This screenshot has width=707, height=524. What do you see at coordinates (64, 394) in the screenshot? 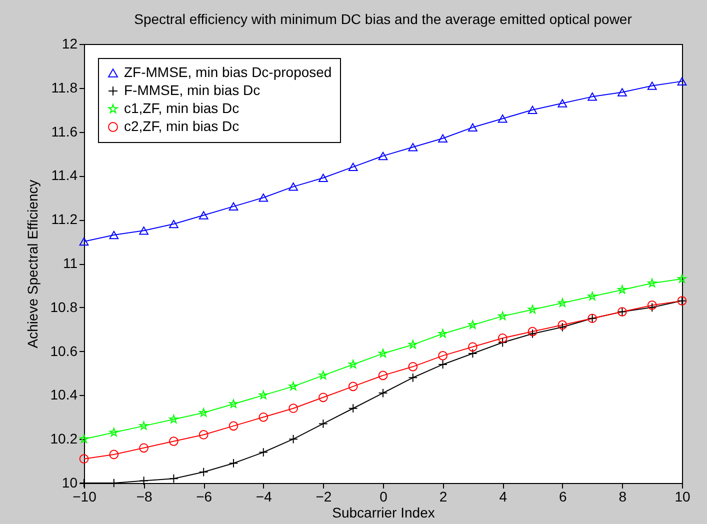
I see `y-tick-label: 10.4` at bounding box center [64, 394].